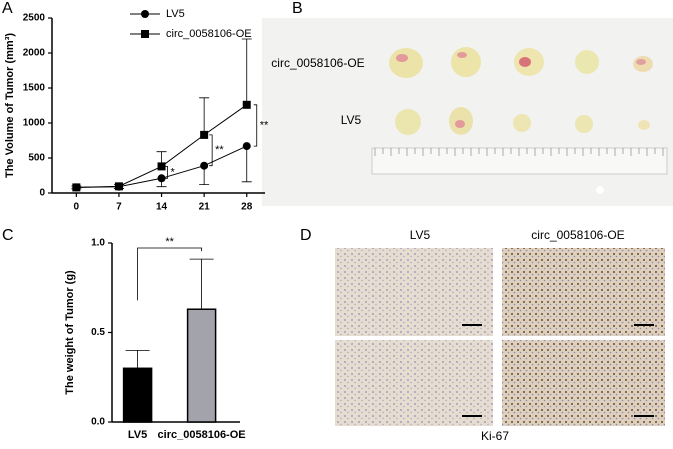  What do you see at coordinates (317, 63) in the screenshot?
I see `row-label: circ_0058106-OE` at bounding box center [317, 63].